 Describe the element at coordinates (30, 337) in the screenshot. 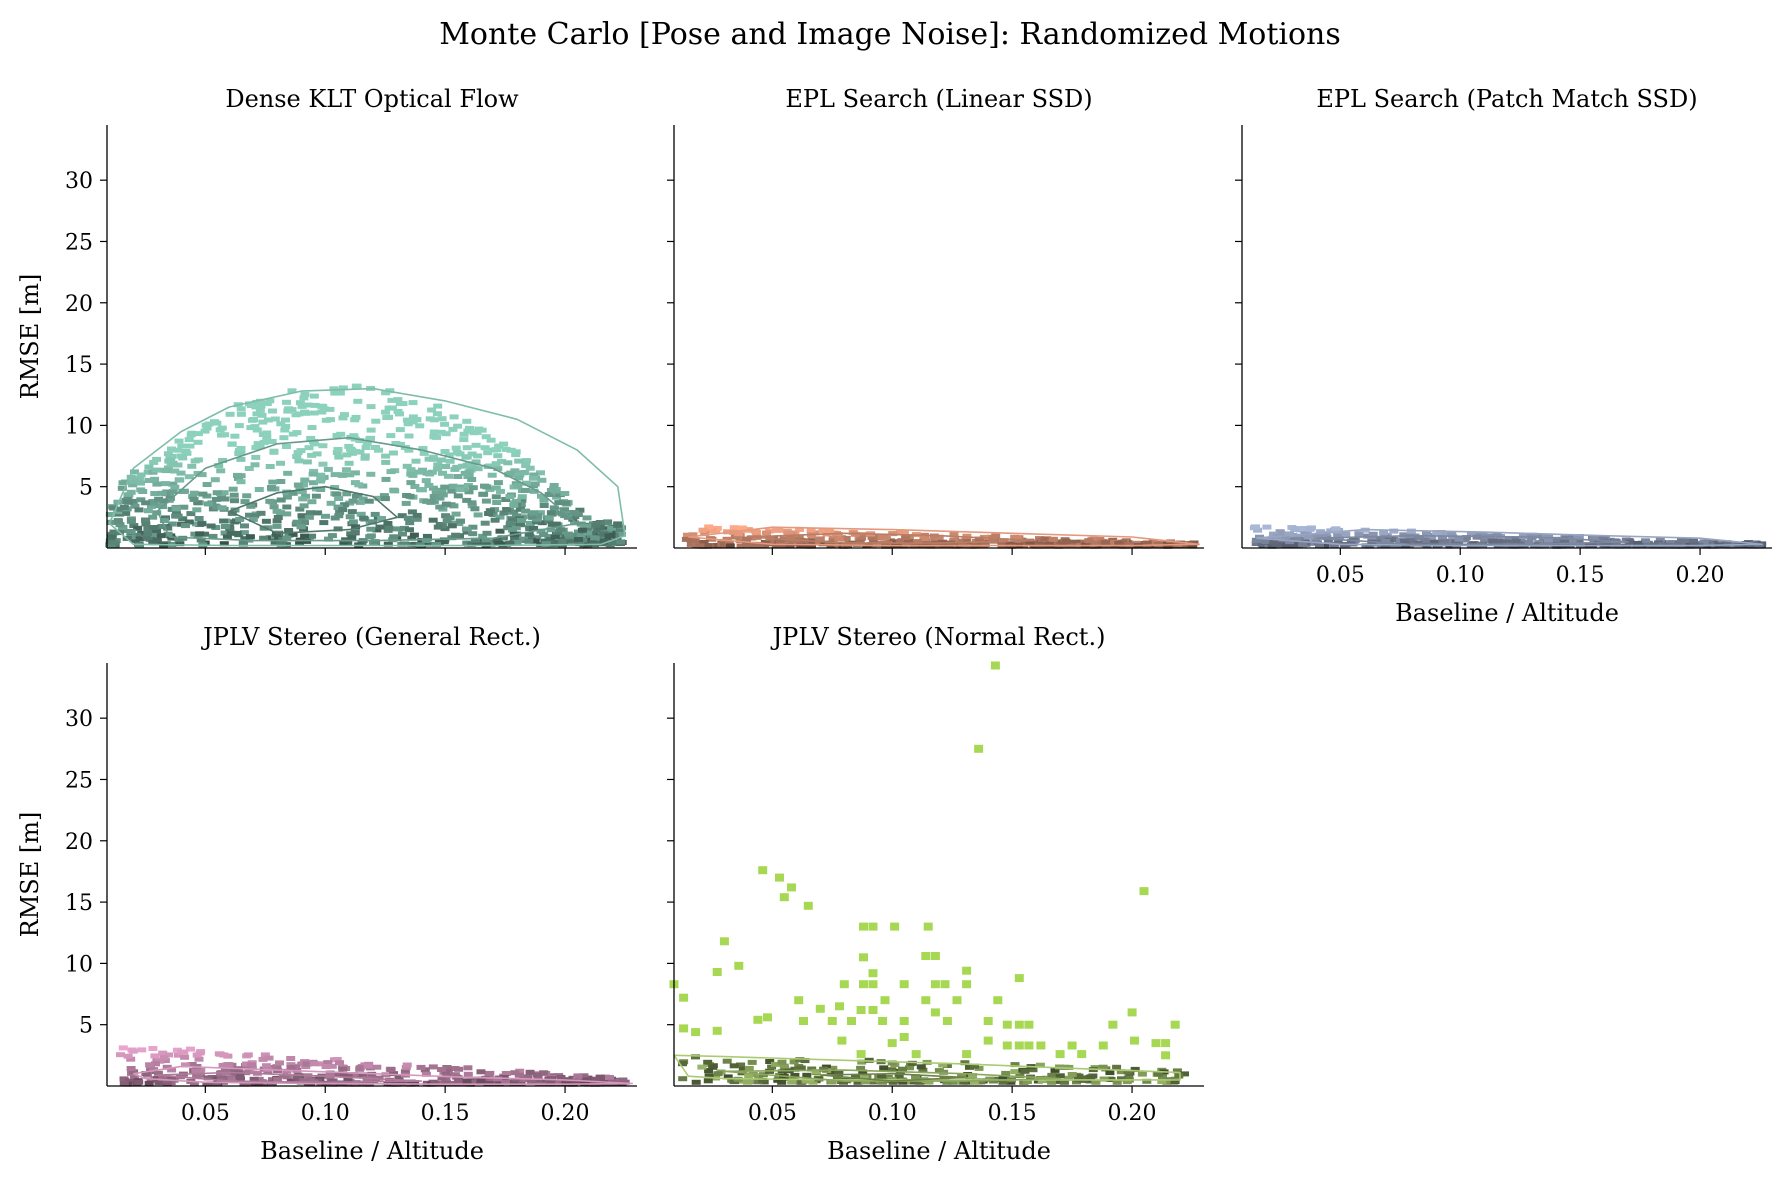

I see `y-axis-label: RMSE [m]` at that location.